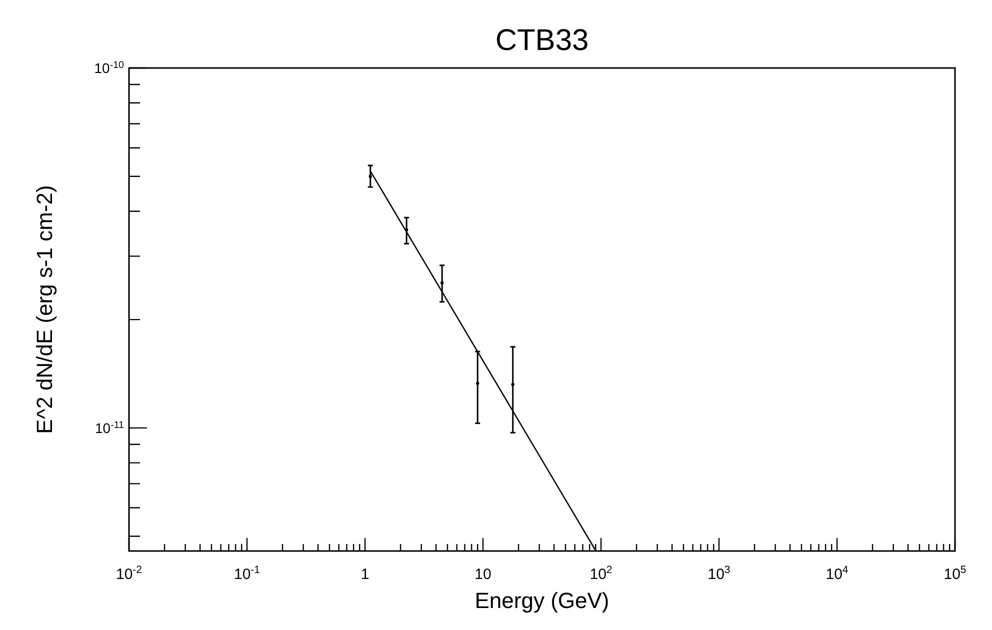 Image resolution: width=992 pixels, height=630 pixels. What do you see at coordinates (837, 573) in the screenshot?
I see `x-tick-label: 10$^{4}$` at bounding box center [837, 573].